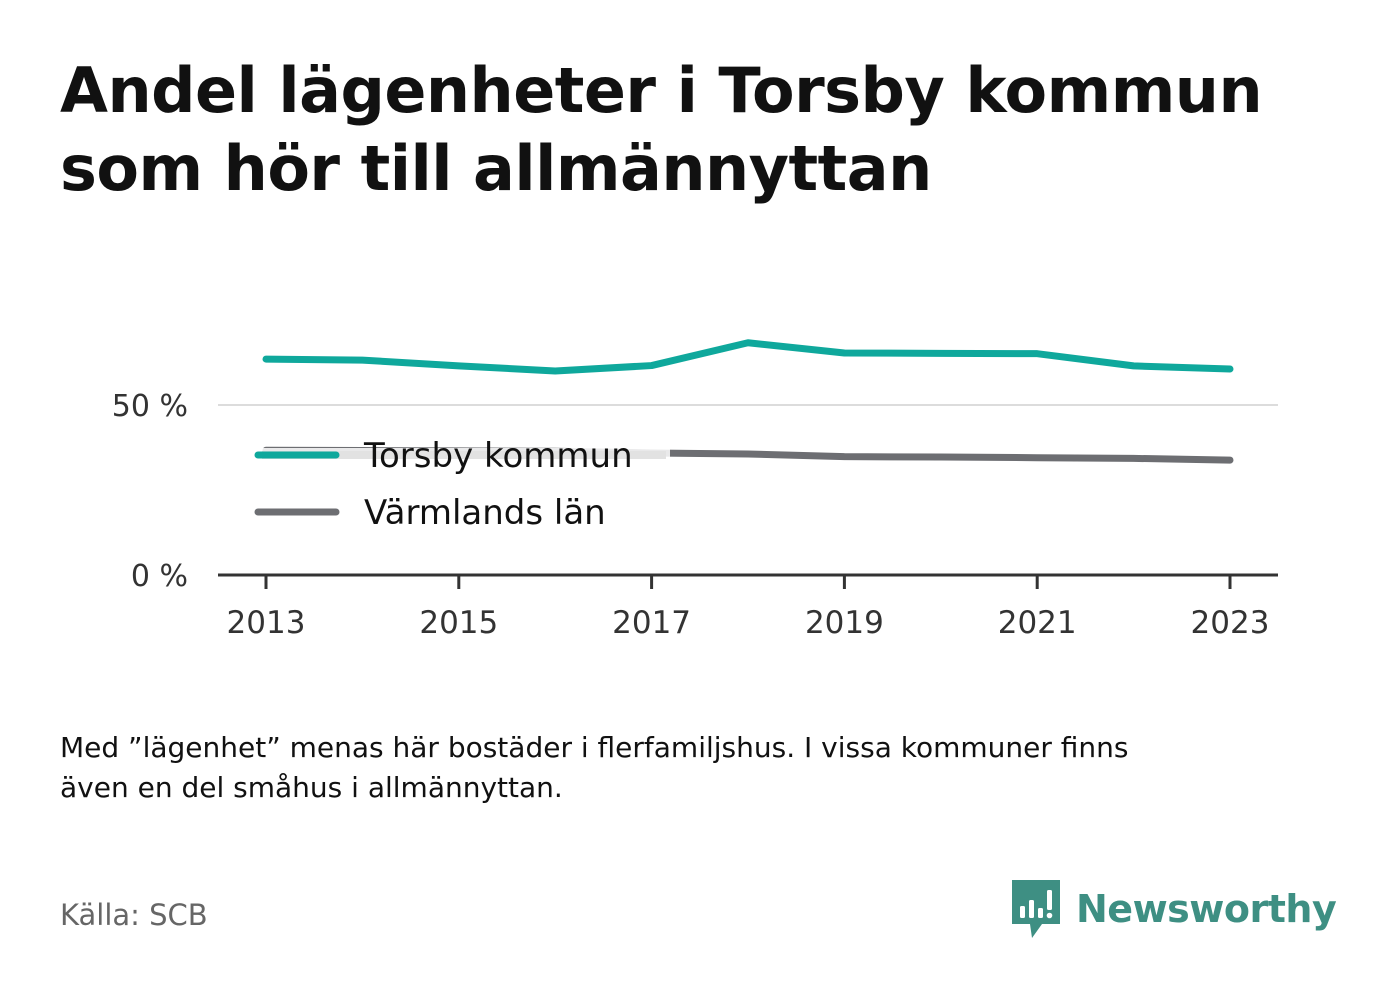  What do you see at coordinates (748, 607) in the screenshot?
I see `x-axis: 2013 2015 2017 2019 2021 2023` at bounding box center [748, 607].